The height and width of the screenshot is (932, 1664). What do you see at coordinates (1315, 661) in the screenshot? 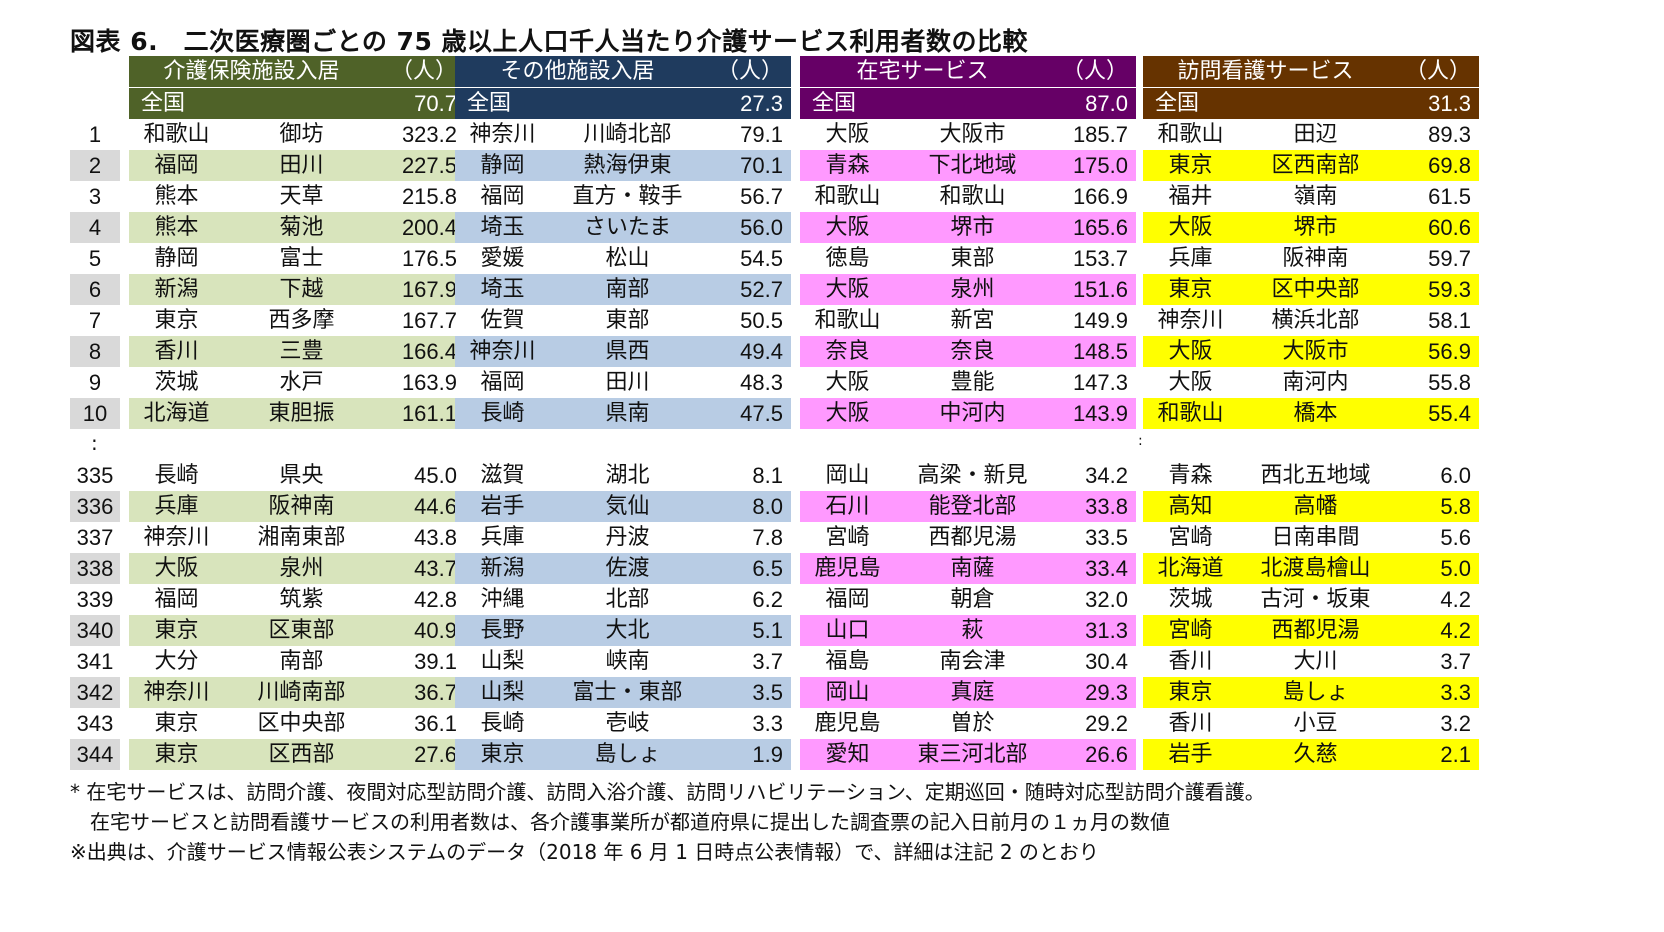
I see `medical-area: 大川` at bounding box center [1315, 661].